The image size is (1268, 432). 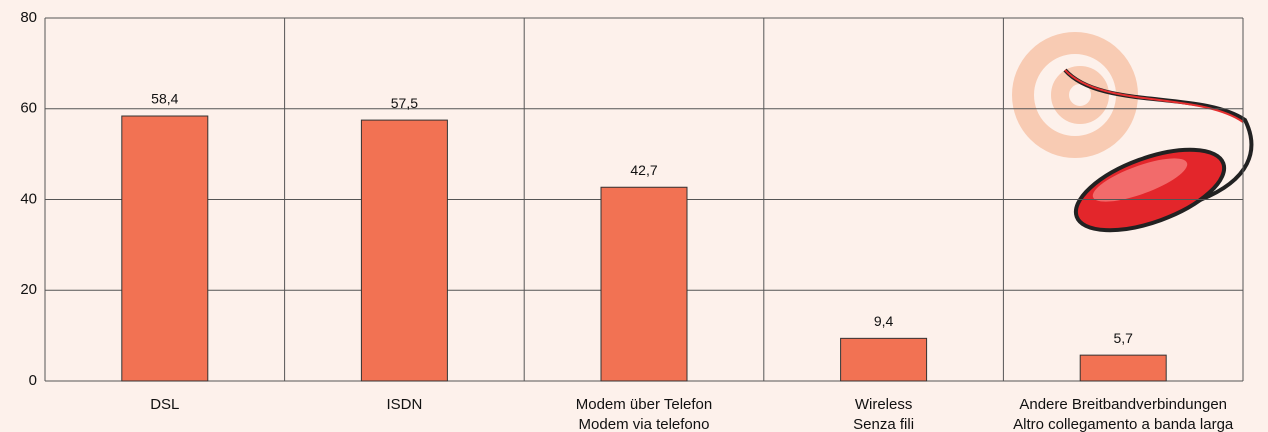 I want to click on mouse-highlight, so click(x=1140, y=180).